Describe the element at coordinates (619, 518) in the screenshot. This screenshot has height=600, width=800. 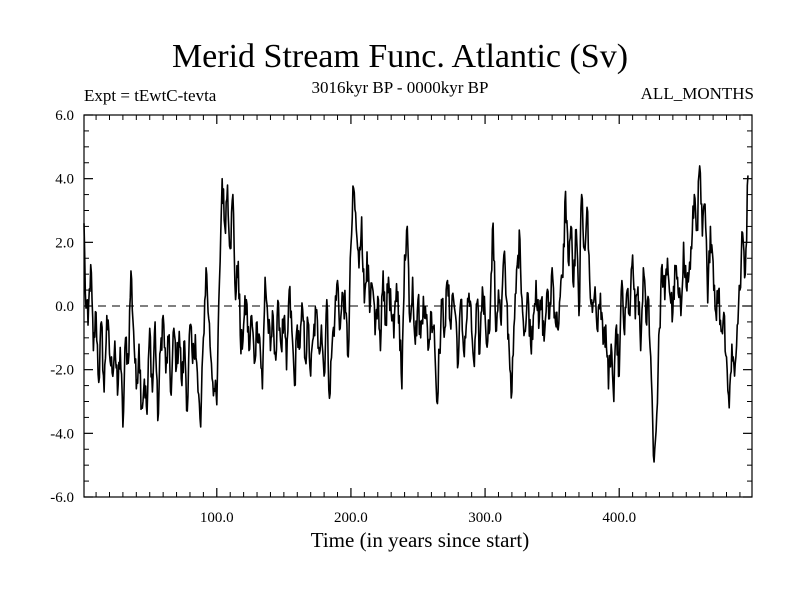
I see `x-tick-label: 400.0` at that location.